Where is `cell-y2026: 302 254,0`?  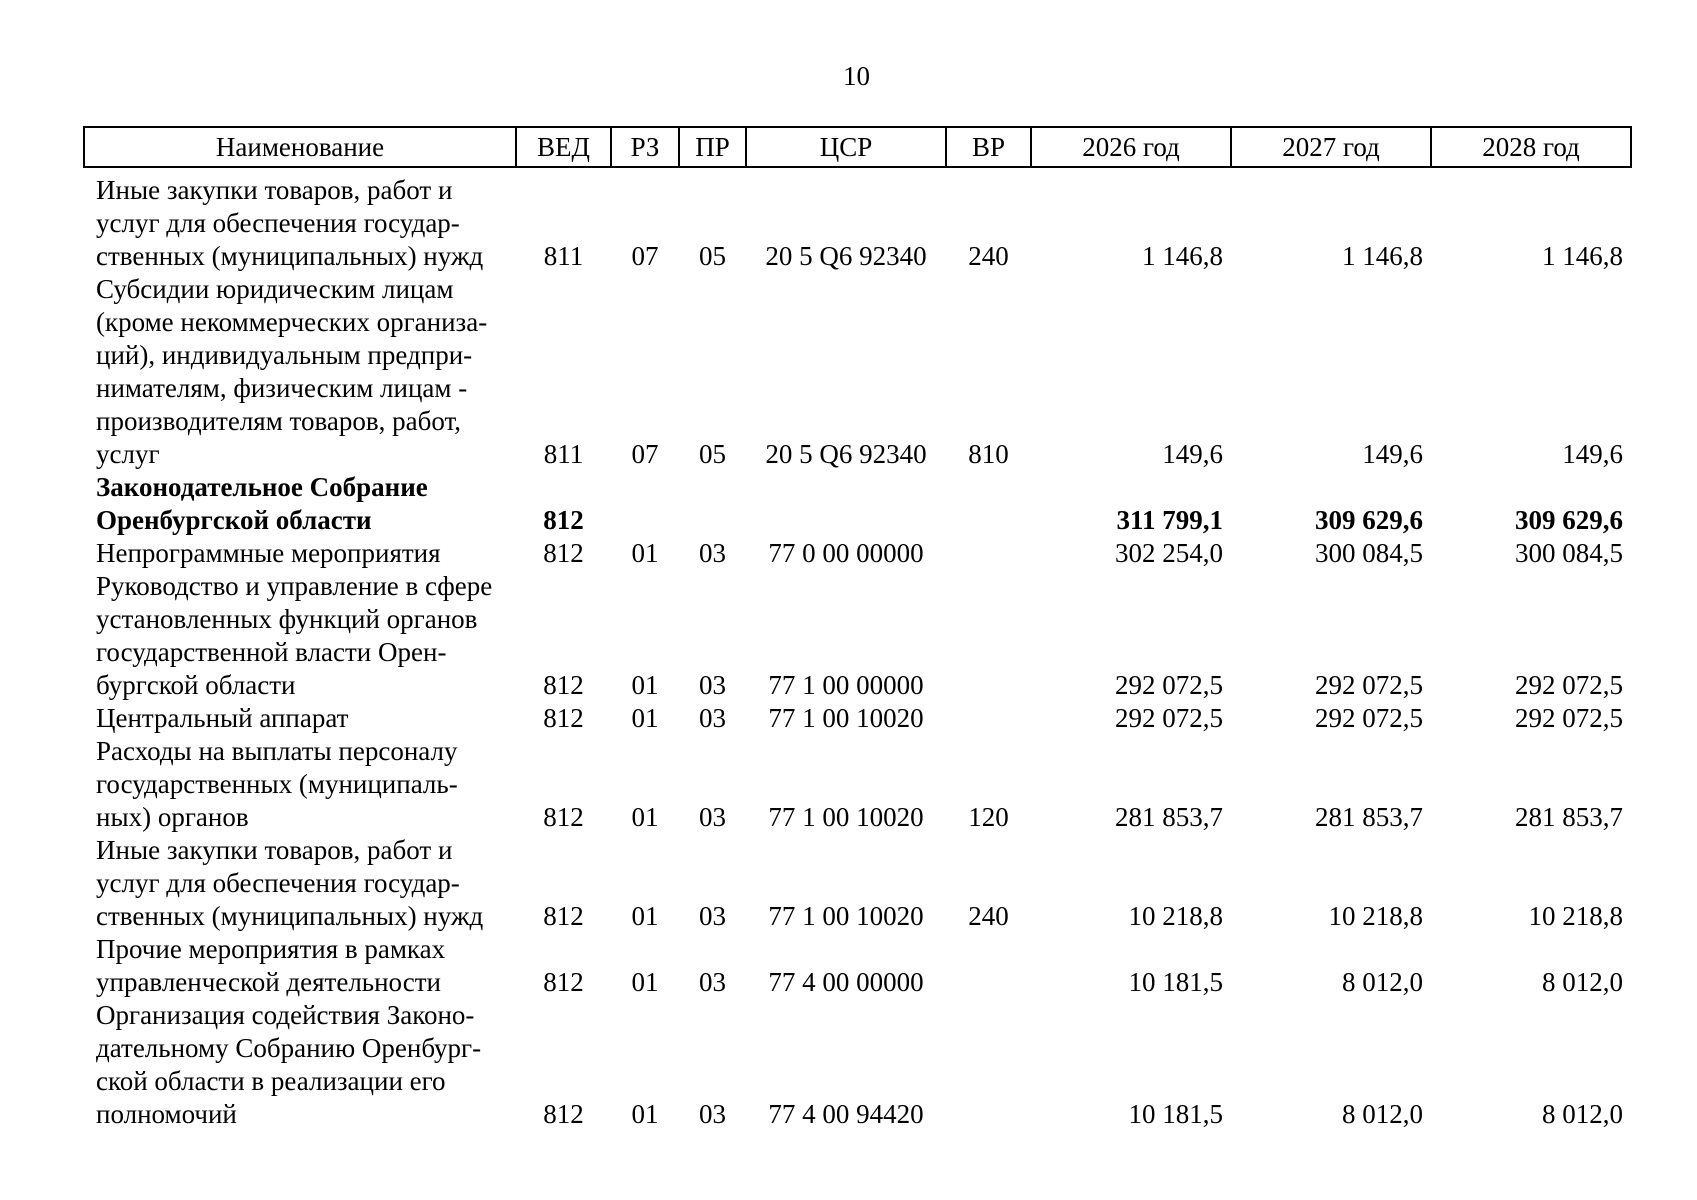
cell-y2026: 302 254,0 is located at coordinates (1169, 553).